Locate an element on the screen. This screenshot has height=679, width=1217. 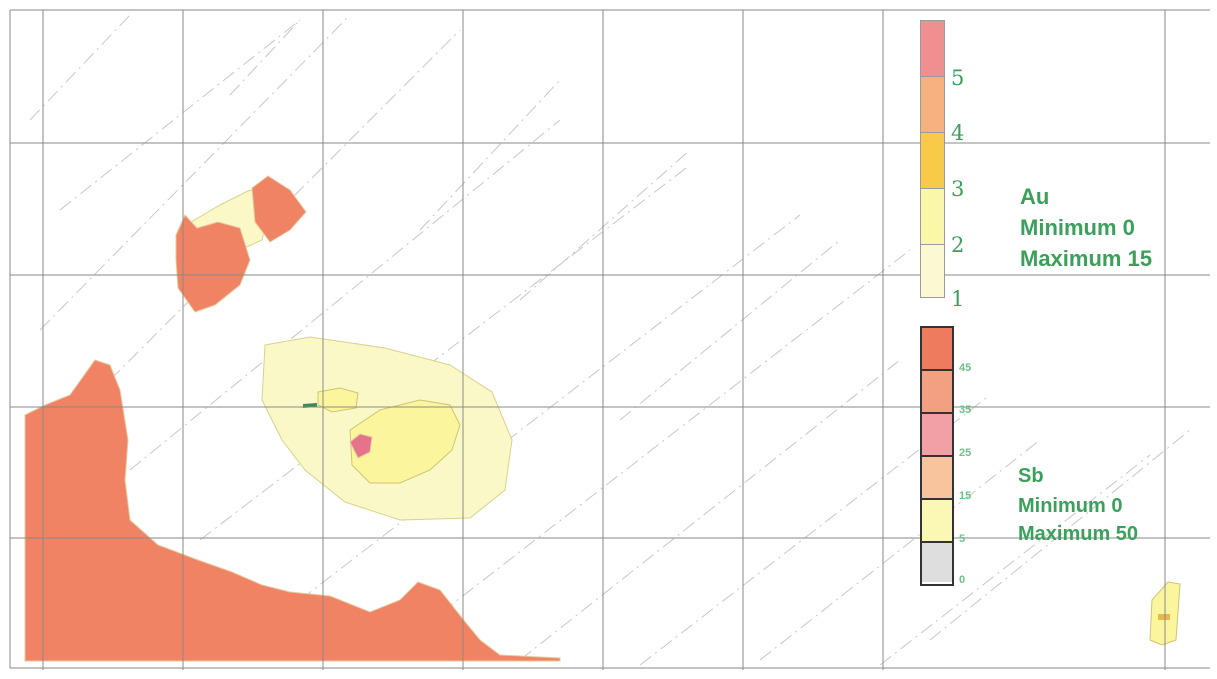
sb-anomaly-northeast is located at coordinates (279, 209).